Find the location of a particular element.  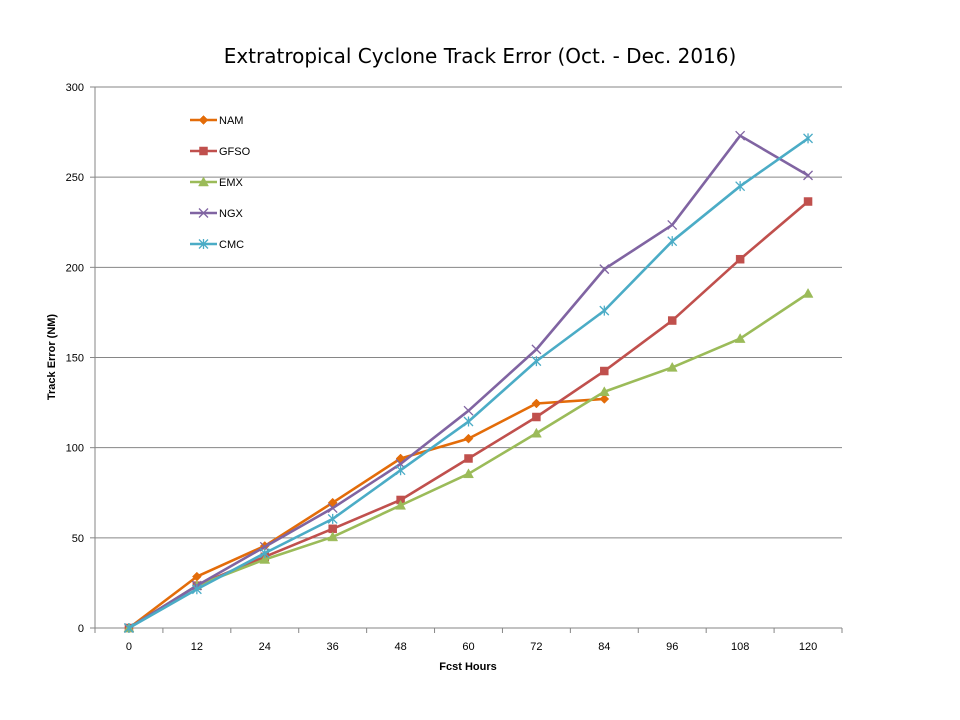

x-tick-label: 24 is located at coordinates (265, 647).